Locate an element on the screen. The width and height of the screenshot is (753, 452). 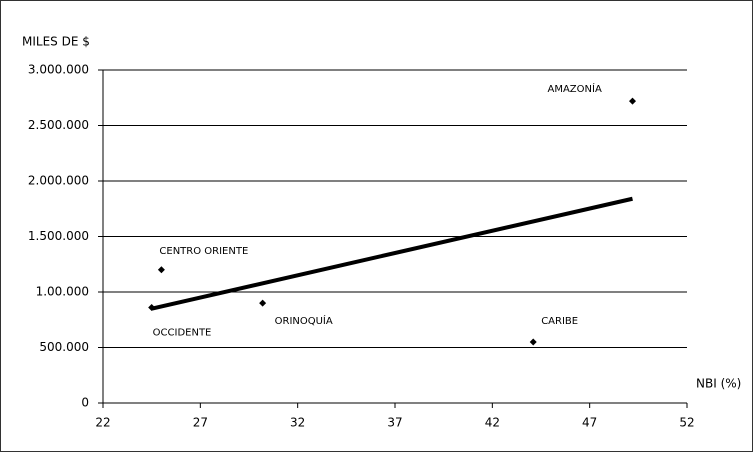
point-label: AMAZONÍA is located at coordinates (574, 88).